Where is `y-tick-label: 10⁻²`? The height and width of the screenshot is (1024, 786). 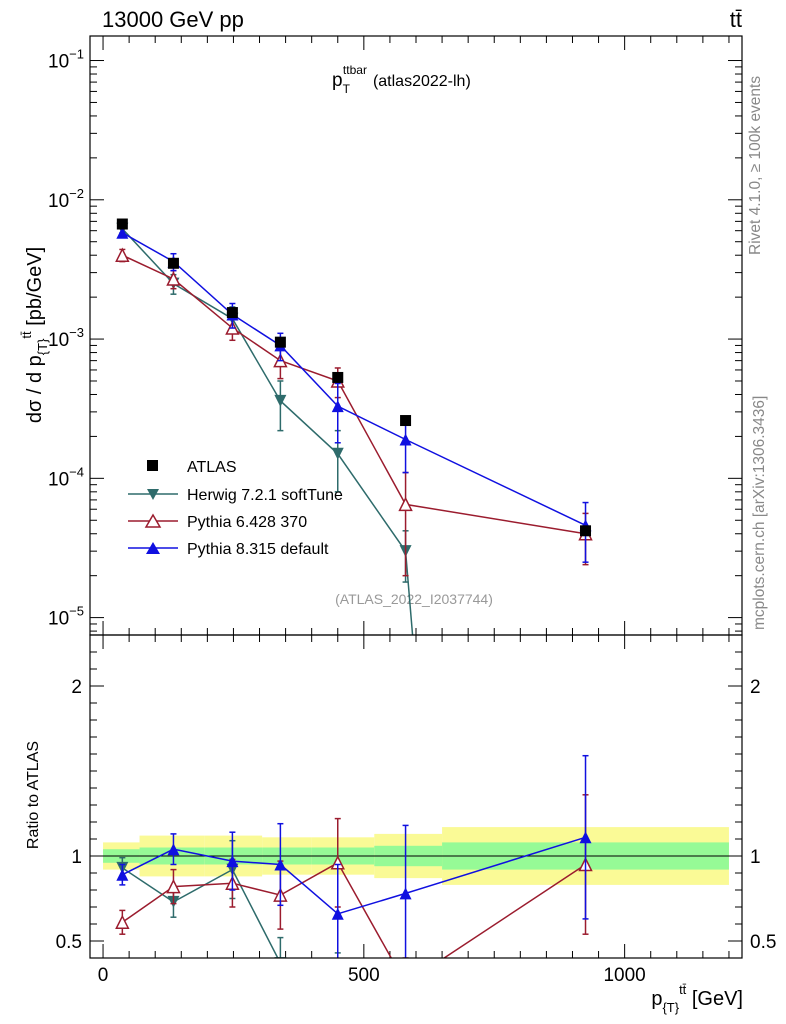
y-tick-label: 10⁻² is located at coordinates (66, 199).